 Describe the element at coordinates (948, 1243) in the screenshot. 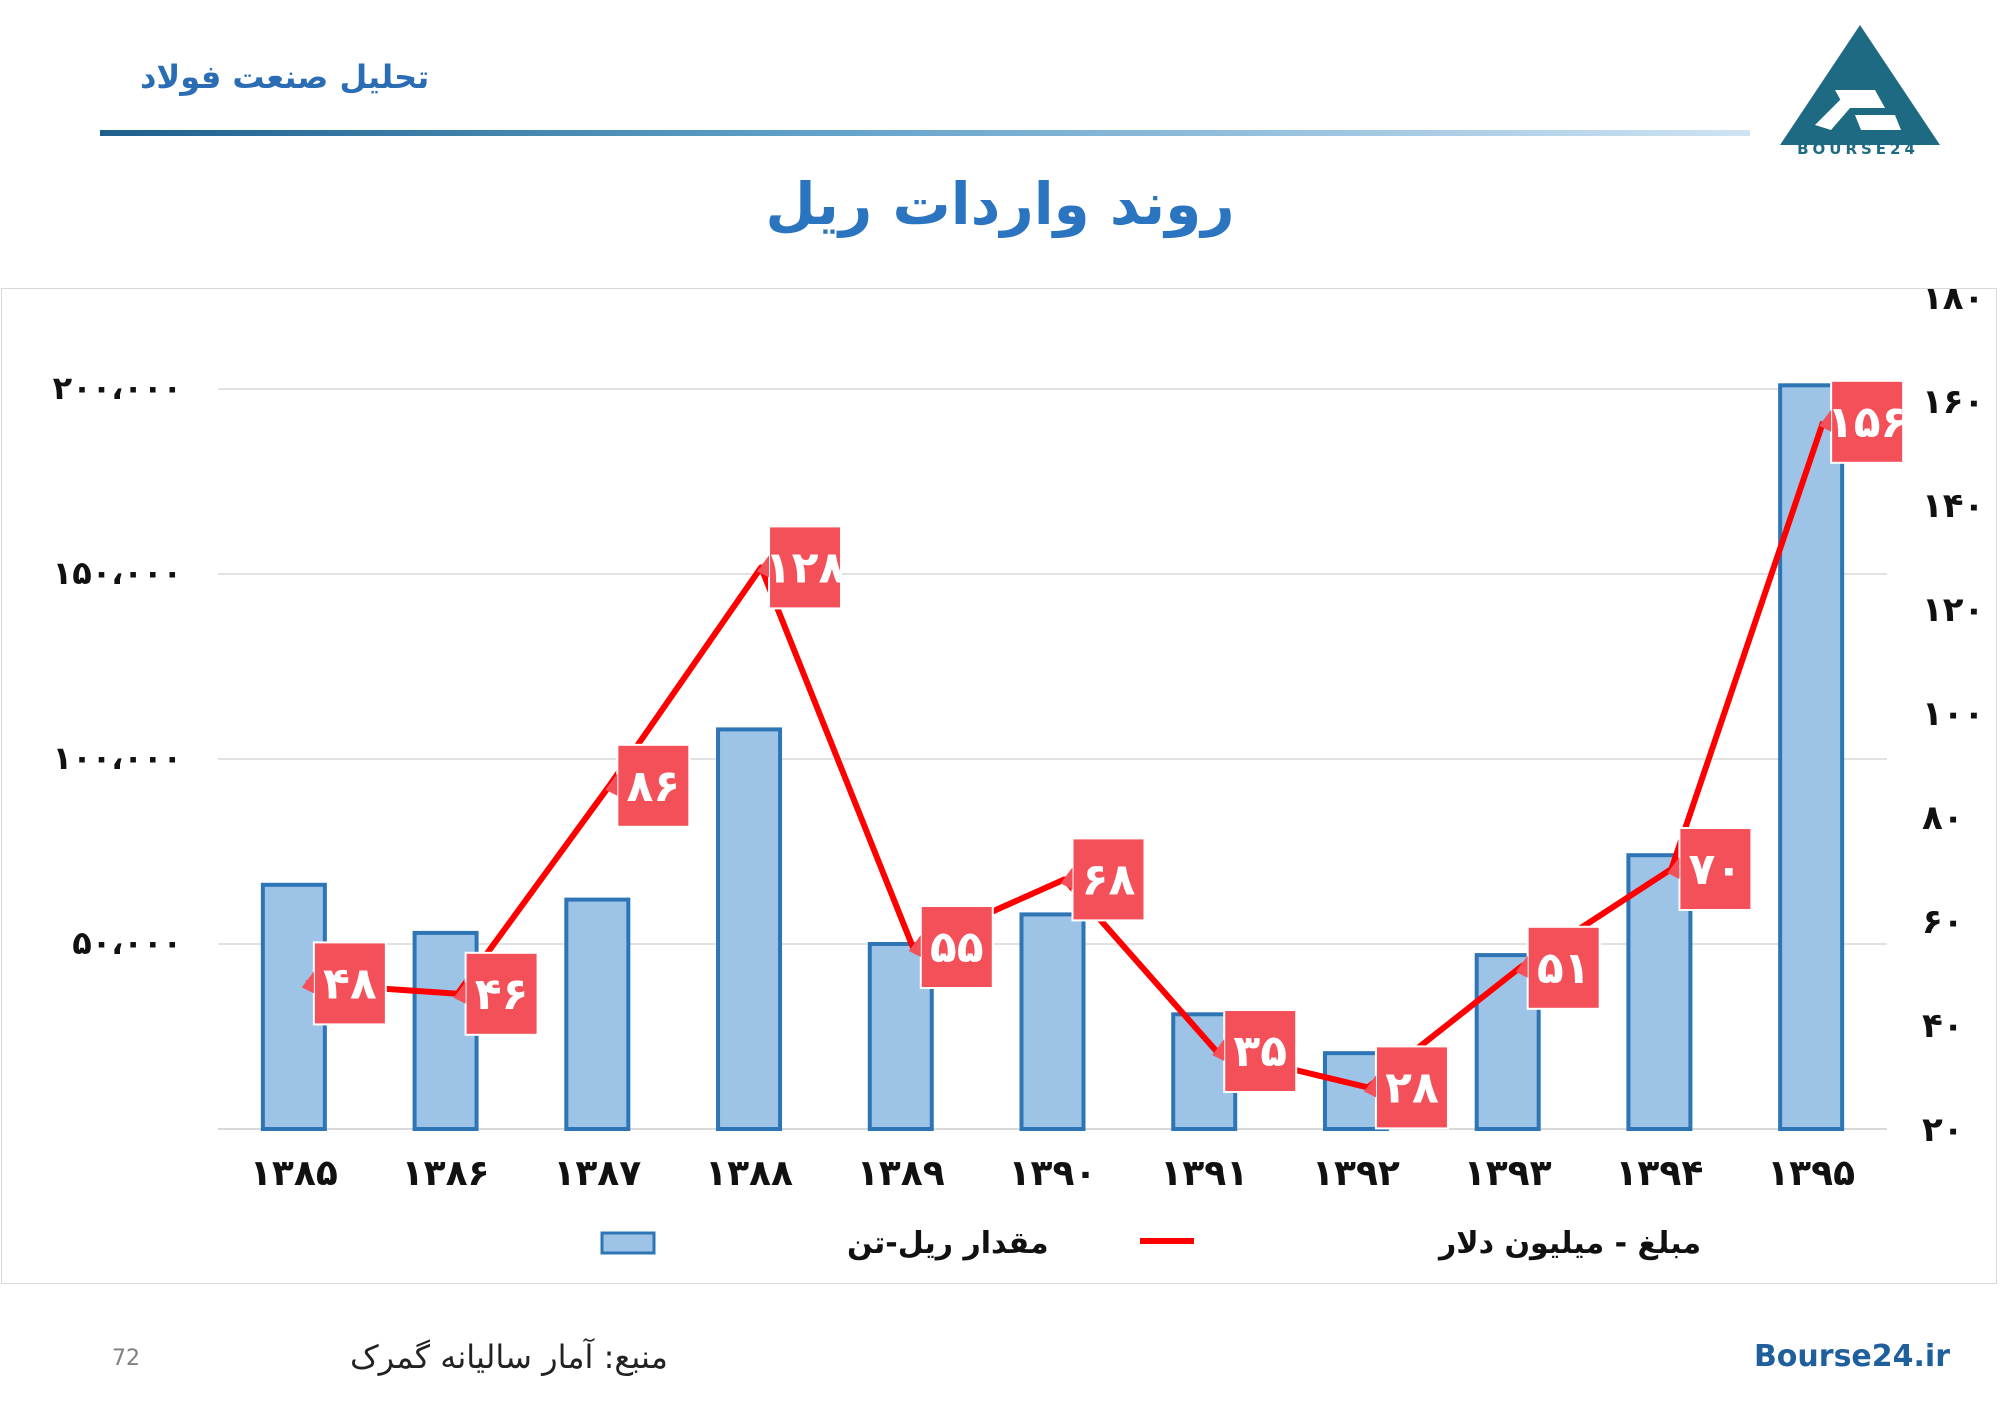

I see `legend-bar-label: مقدار ریل-تن` at that location.